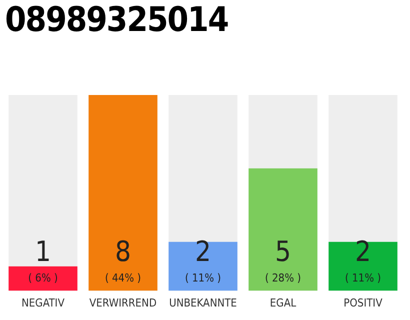 The image size is (410, 320). Describe the element at coordinates (283, 251) in the screenshot. I see `data-label: 5` at that location.